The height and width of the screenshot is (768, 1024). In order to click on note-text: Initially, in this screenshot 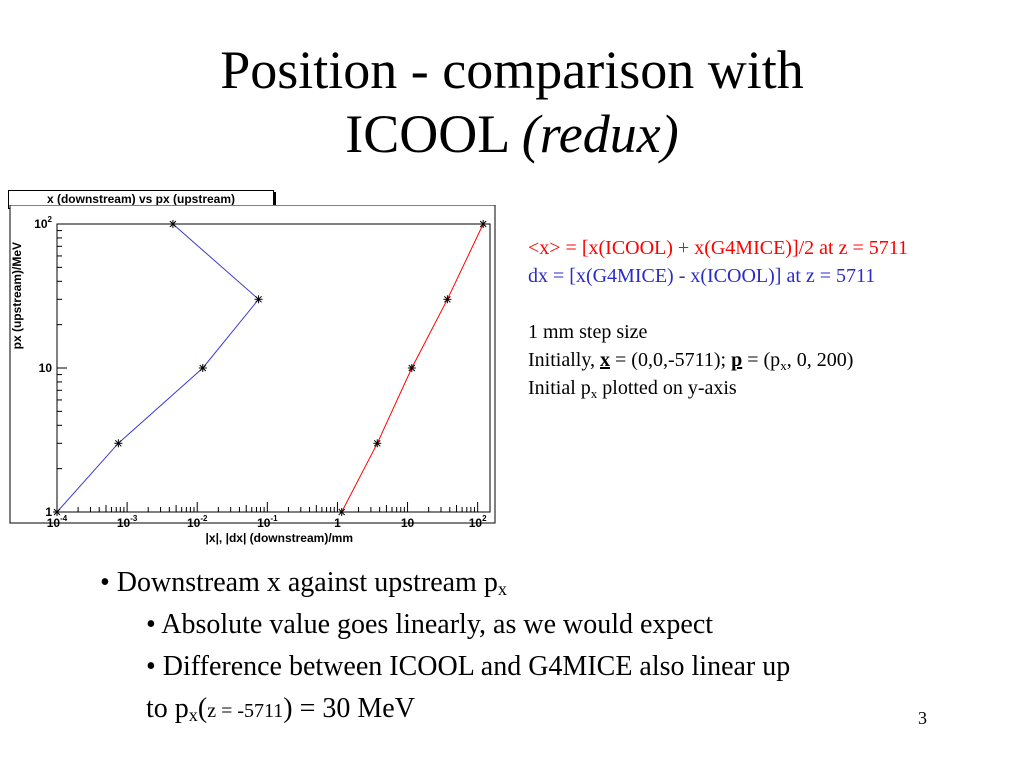, I will do `click(564, 360)`.